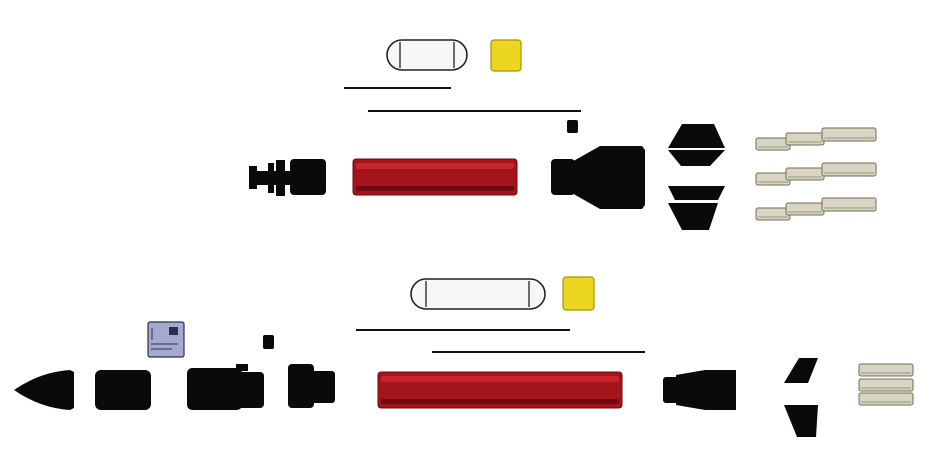 The width and height of the screenshot is (934, 449). I want to click on fin-pair-split, so click(801, 397).